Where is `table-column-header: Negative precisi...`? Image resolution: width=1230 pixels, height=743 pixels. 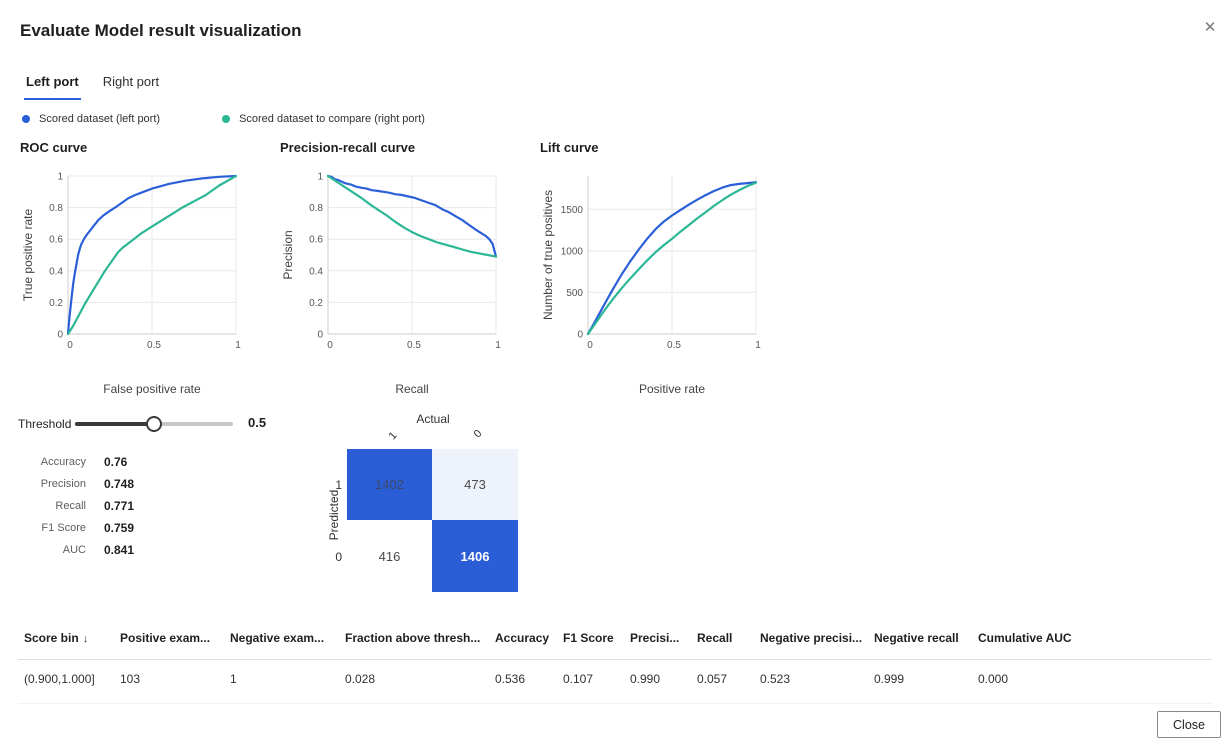
table-column-header: Negative precisi... is located at coordinates (811, 638).